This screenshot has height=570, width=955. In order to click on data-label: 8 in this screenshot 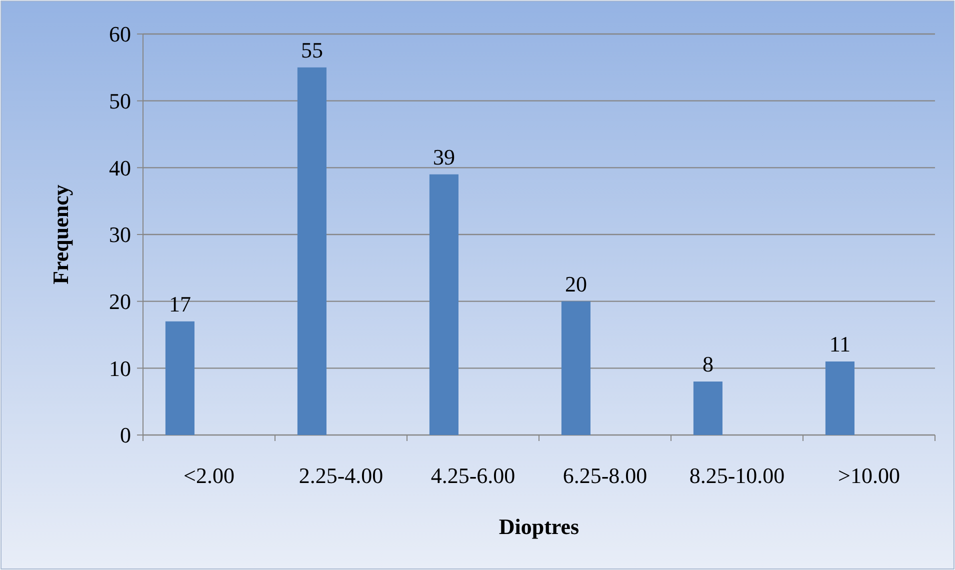, I will do `click(708, 364)`.